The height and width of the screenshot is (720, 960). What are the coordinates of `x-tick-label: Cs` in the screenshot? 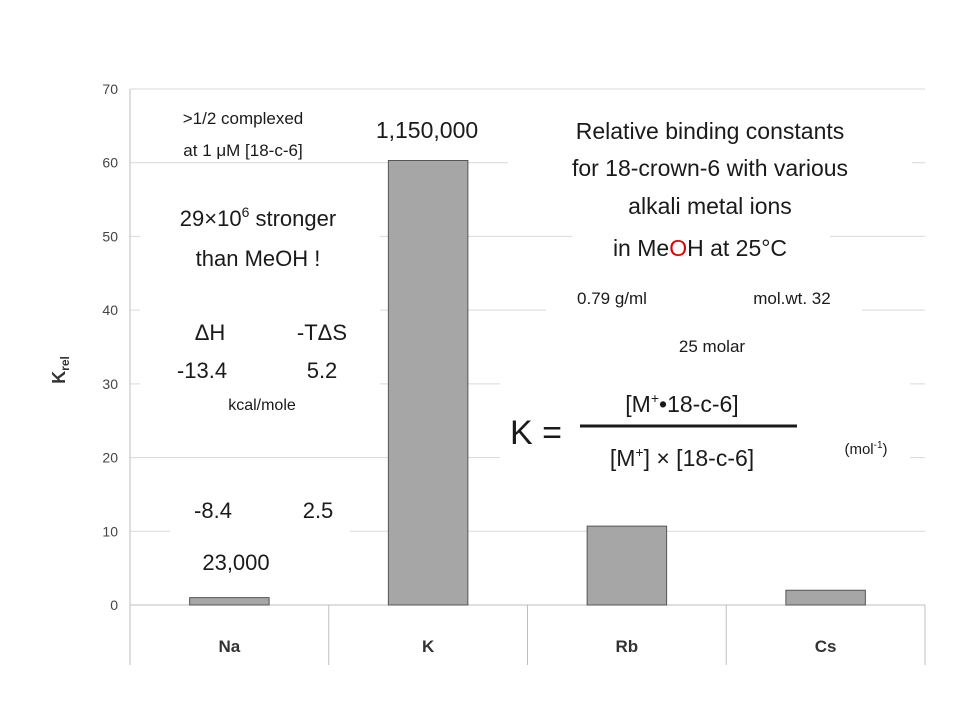 It's located at (826, 646).